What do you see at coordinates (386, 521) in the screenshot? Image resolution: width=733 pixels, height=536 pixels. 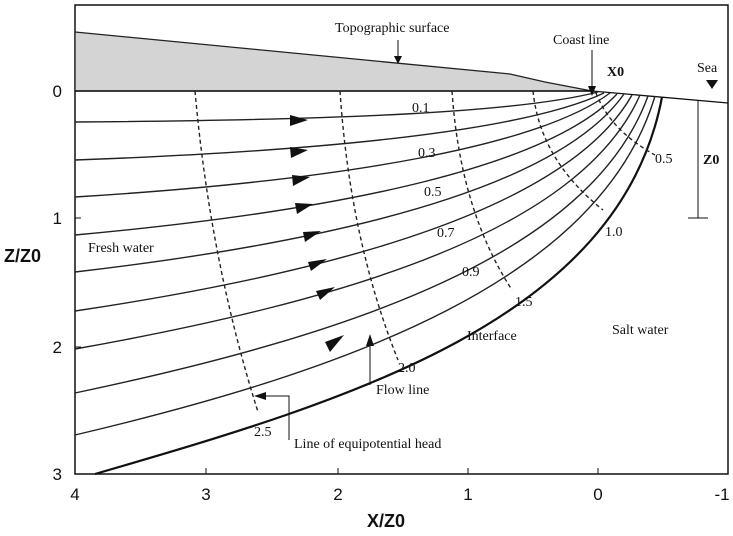 I see `axis-label: X/Z0` at bounding box center [386, 521].